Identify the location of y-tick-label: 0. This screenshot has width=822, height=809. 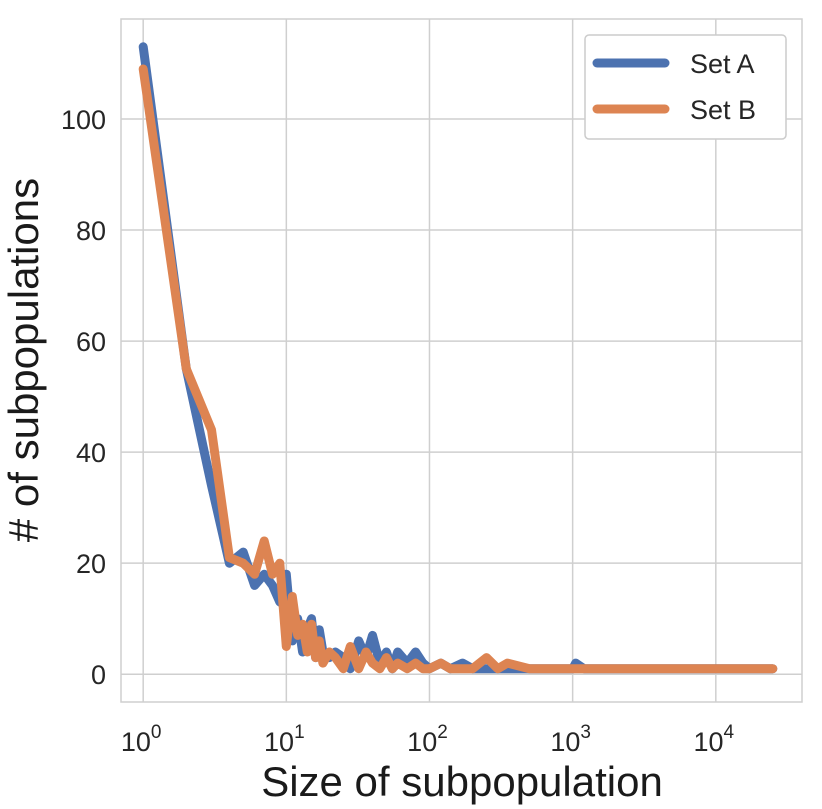
(98, 675).